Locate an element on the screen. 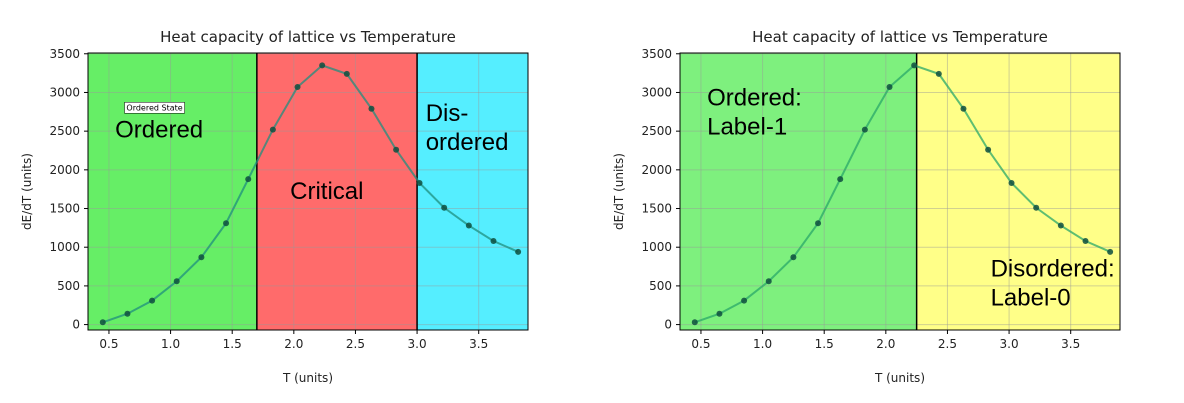  region-label: Dis- is located at coordinates (447, 113).